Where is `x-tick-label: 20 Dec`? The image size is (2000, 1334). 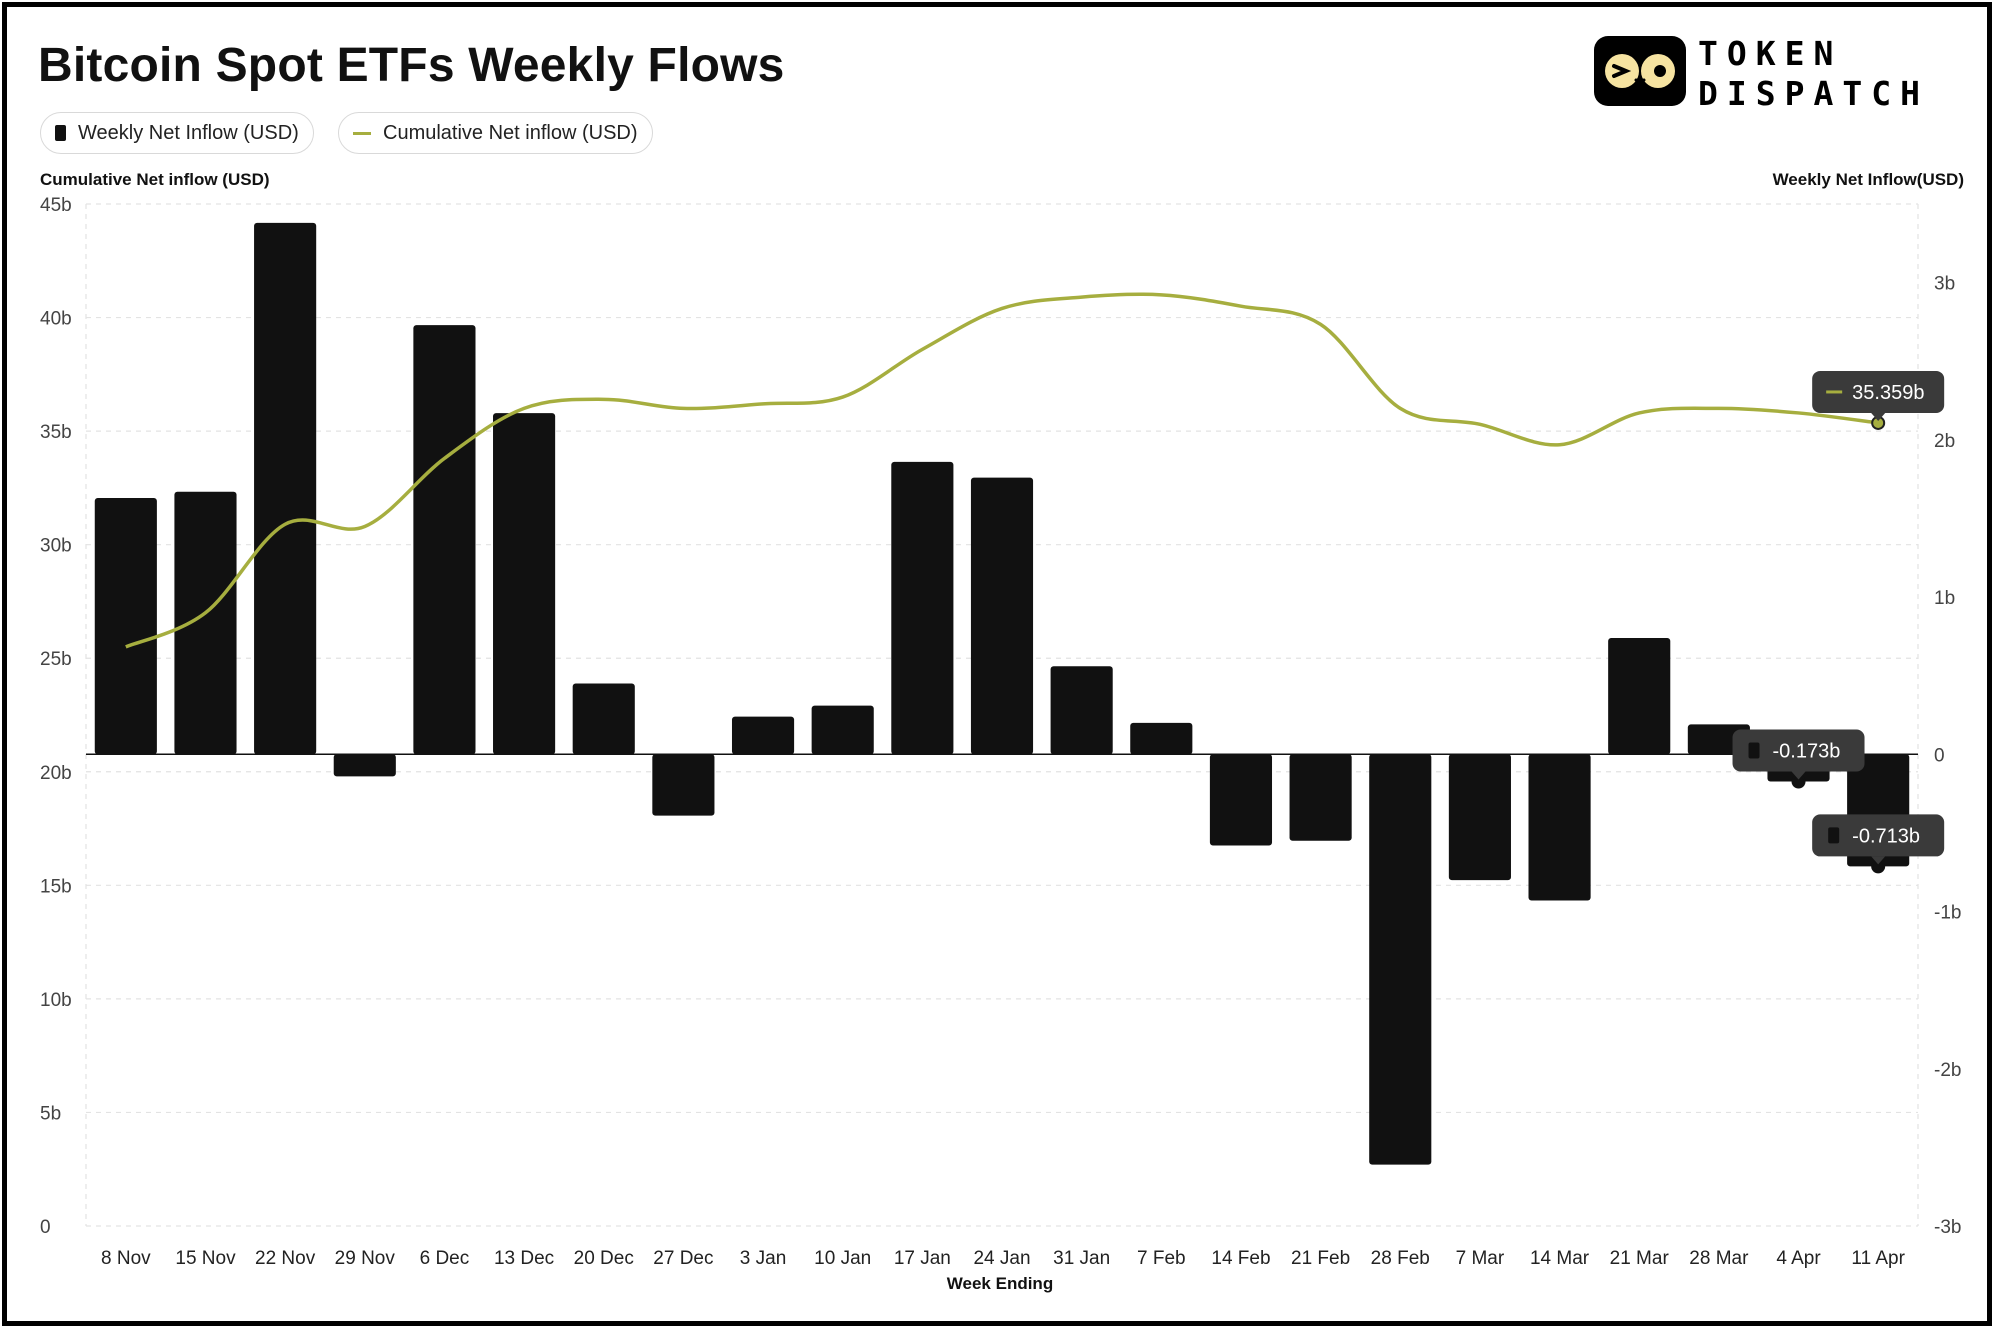 x-tick-label: 20 Dec is located at coordinates (604, 1258).